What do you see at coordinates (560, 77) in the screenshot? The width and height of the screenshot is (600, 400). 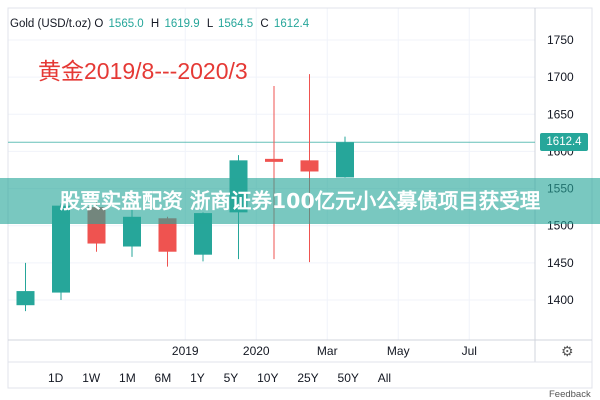 I see `y-tick-label: 1700` at bounding box center [560, 77].